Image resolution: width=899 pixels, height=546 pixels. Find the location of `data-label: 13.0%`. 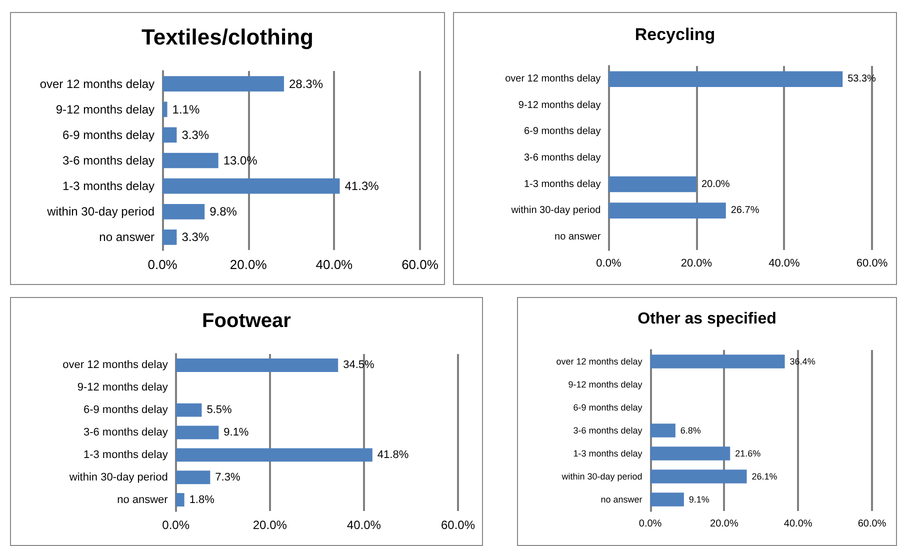

data-label: 13.0% is located at coordinates (240, 161).